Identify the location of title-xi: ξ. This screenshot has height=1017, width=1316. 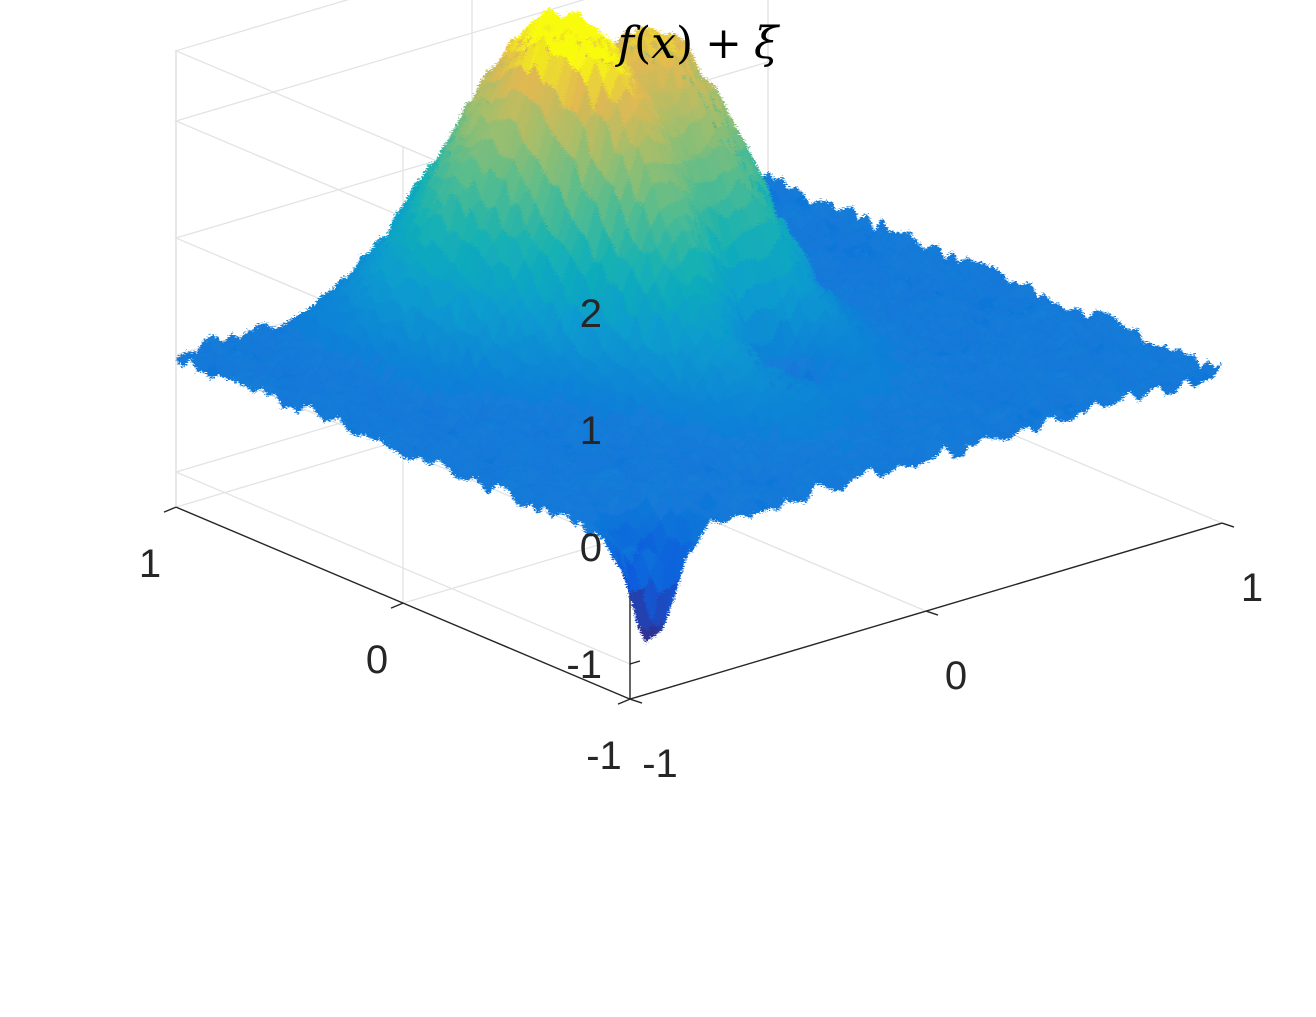
(767, 43).